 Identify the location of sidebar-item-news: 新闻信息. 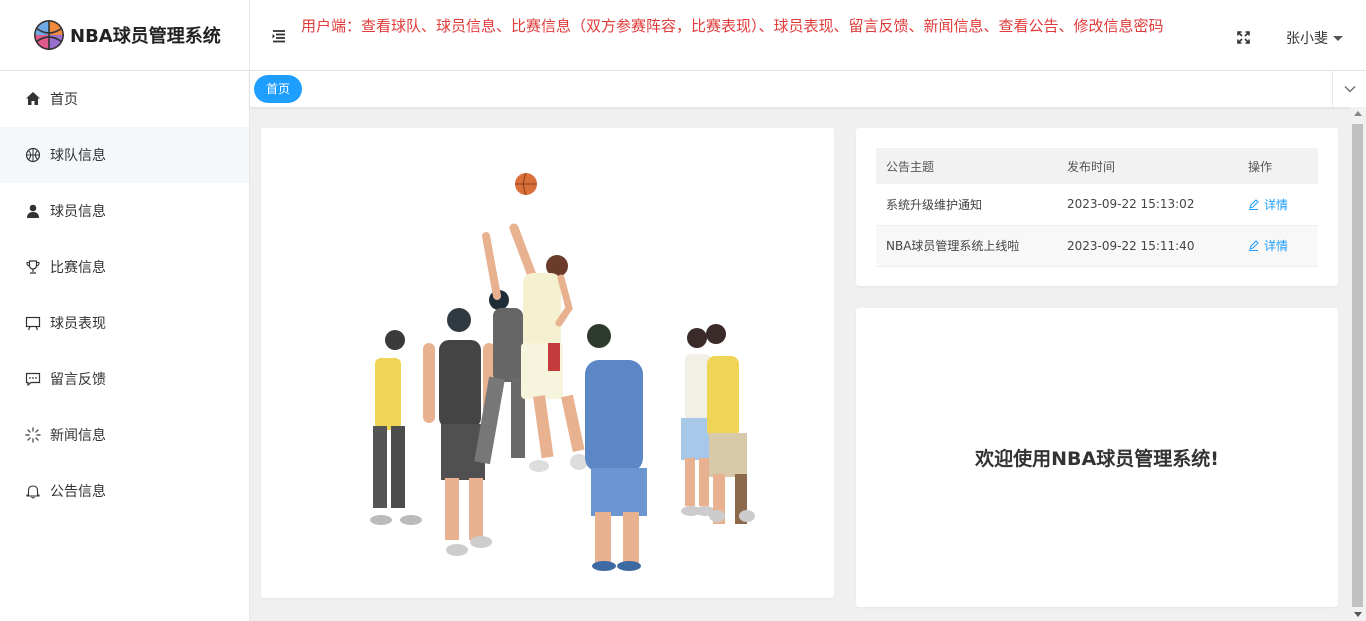
(124, 435).